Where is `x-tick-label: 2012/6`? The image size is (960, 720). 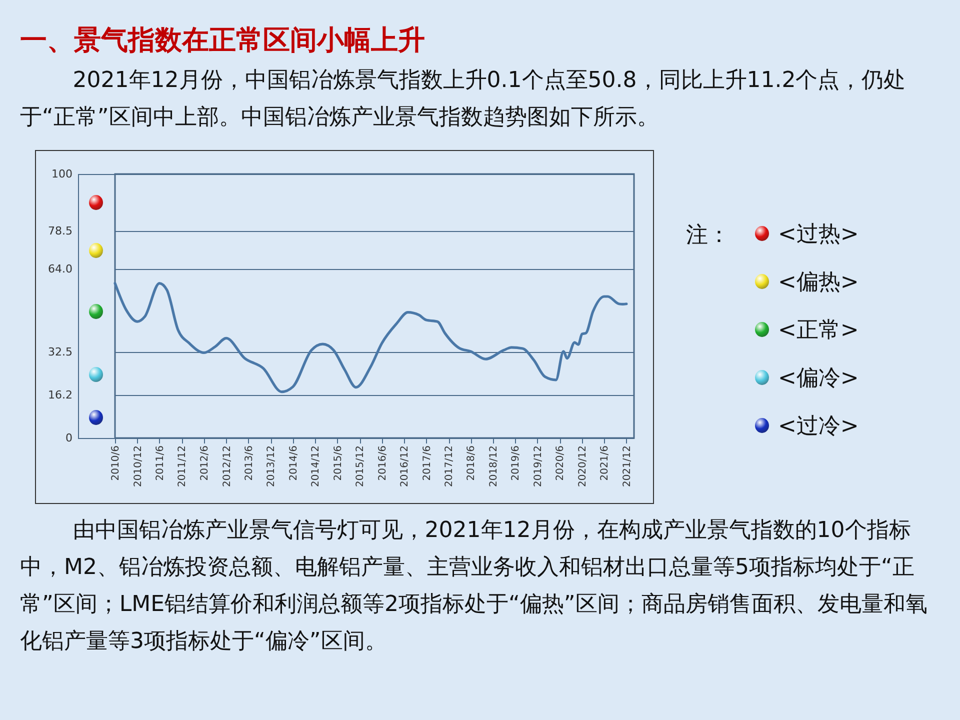
x-tick-label: 2012/6 is located at coordinates (204, 463).